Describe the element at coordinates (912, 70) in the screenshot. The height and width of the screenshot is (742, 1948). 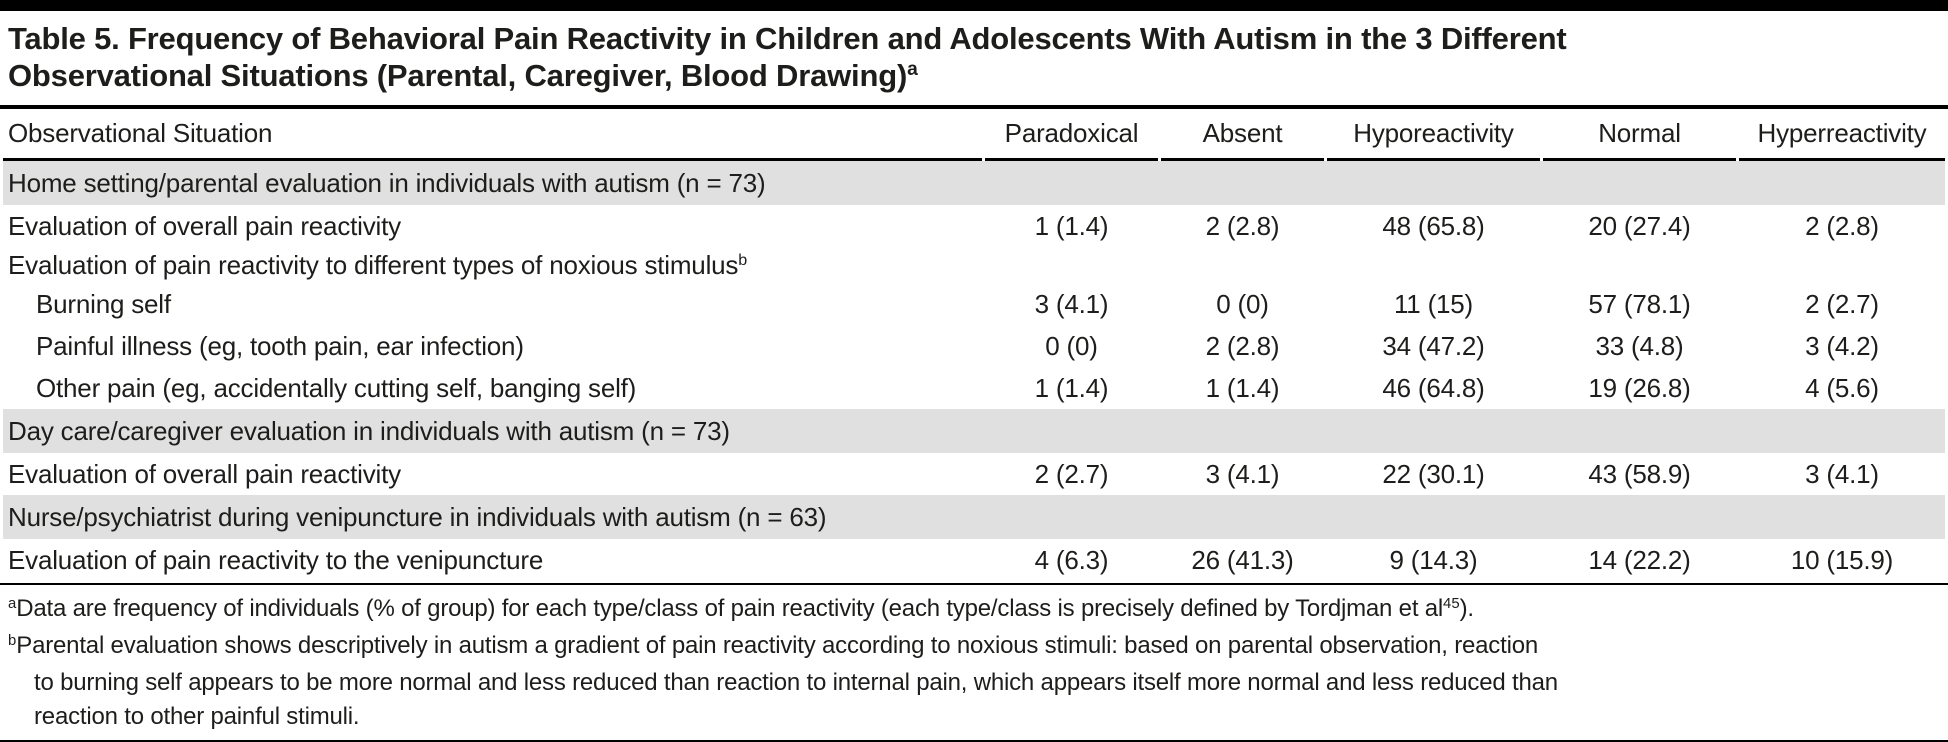
I see `title-footnote-marker: a` at that location.